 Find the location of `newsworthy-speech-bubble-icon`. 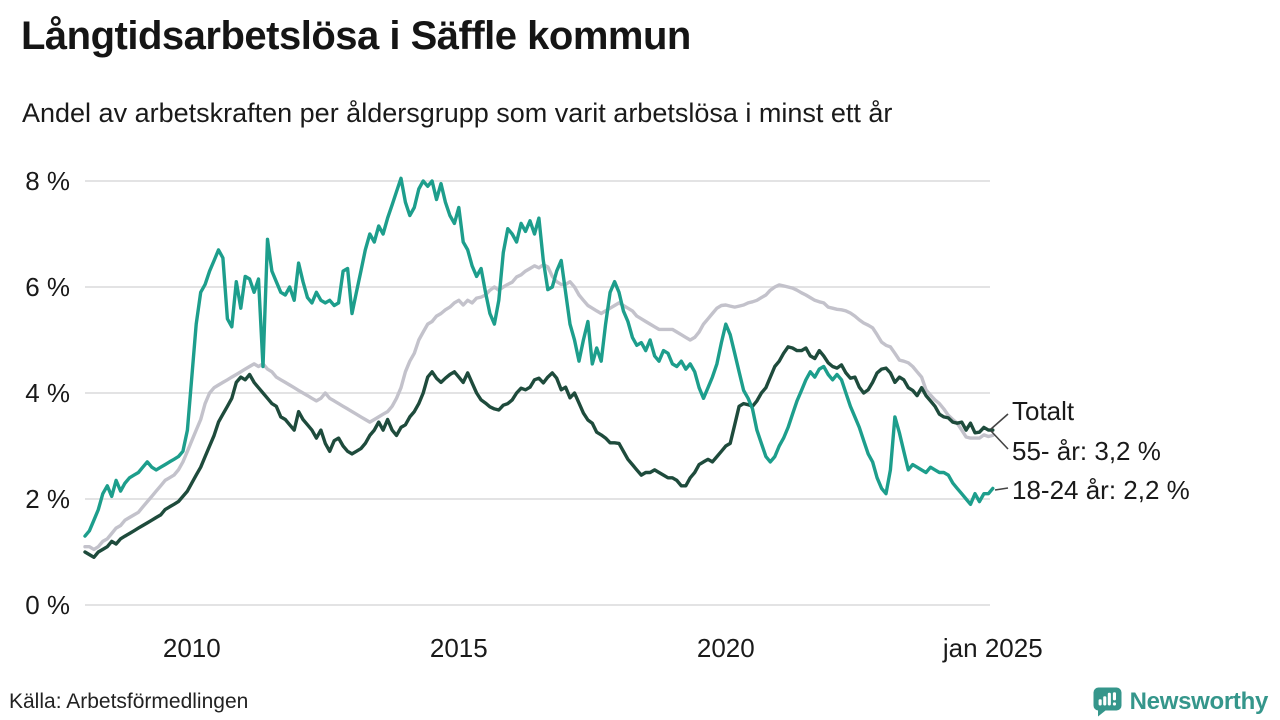

newsworthy-speech-bubble-icon is located at coordinates (1107, 702).